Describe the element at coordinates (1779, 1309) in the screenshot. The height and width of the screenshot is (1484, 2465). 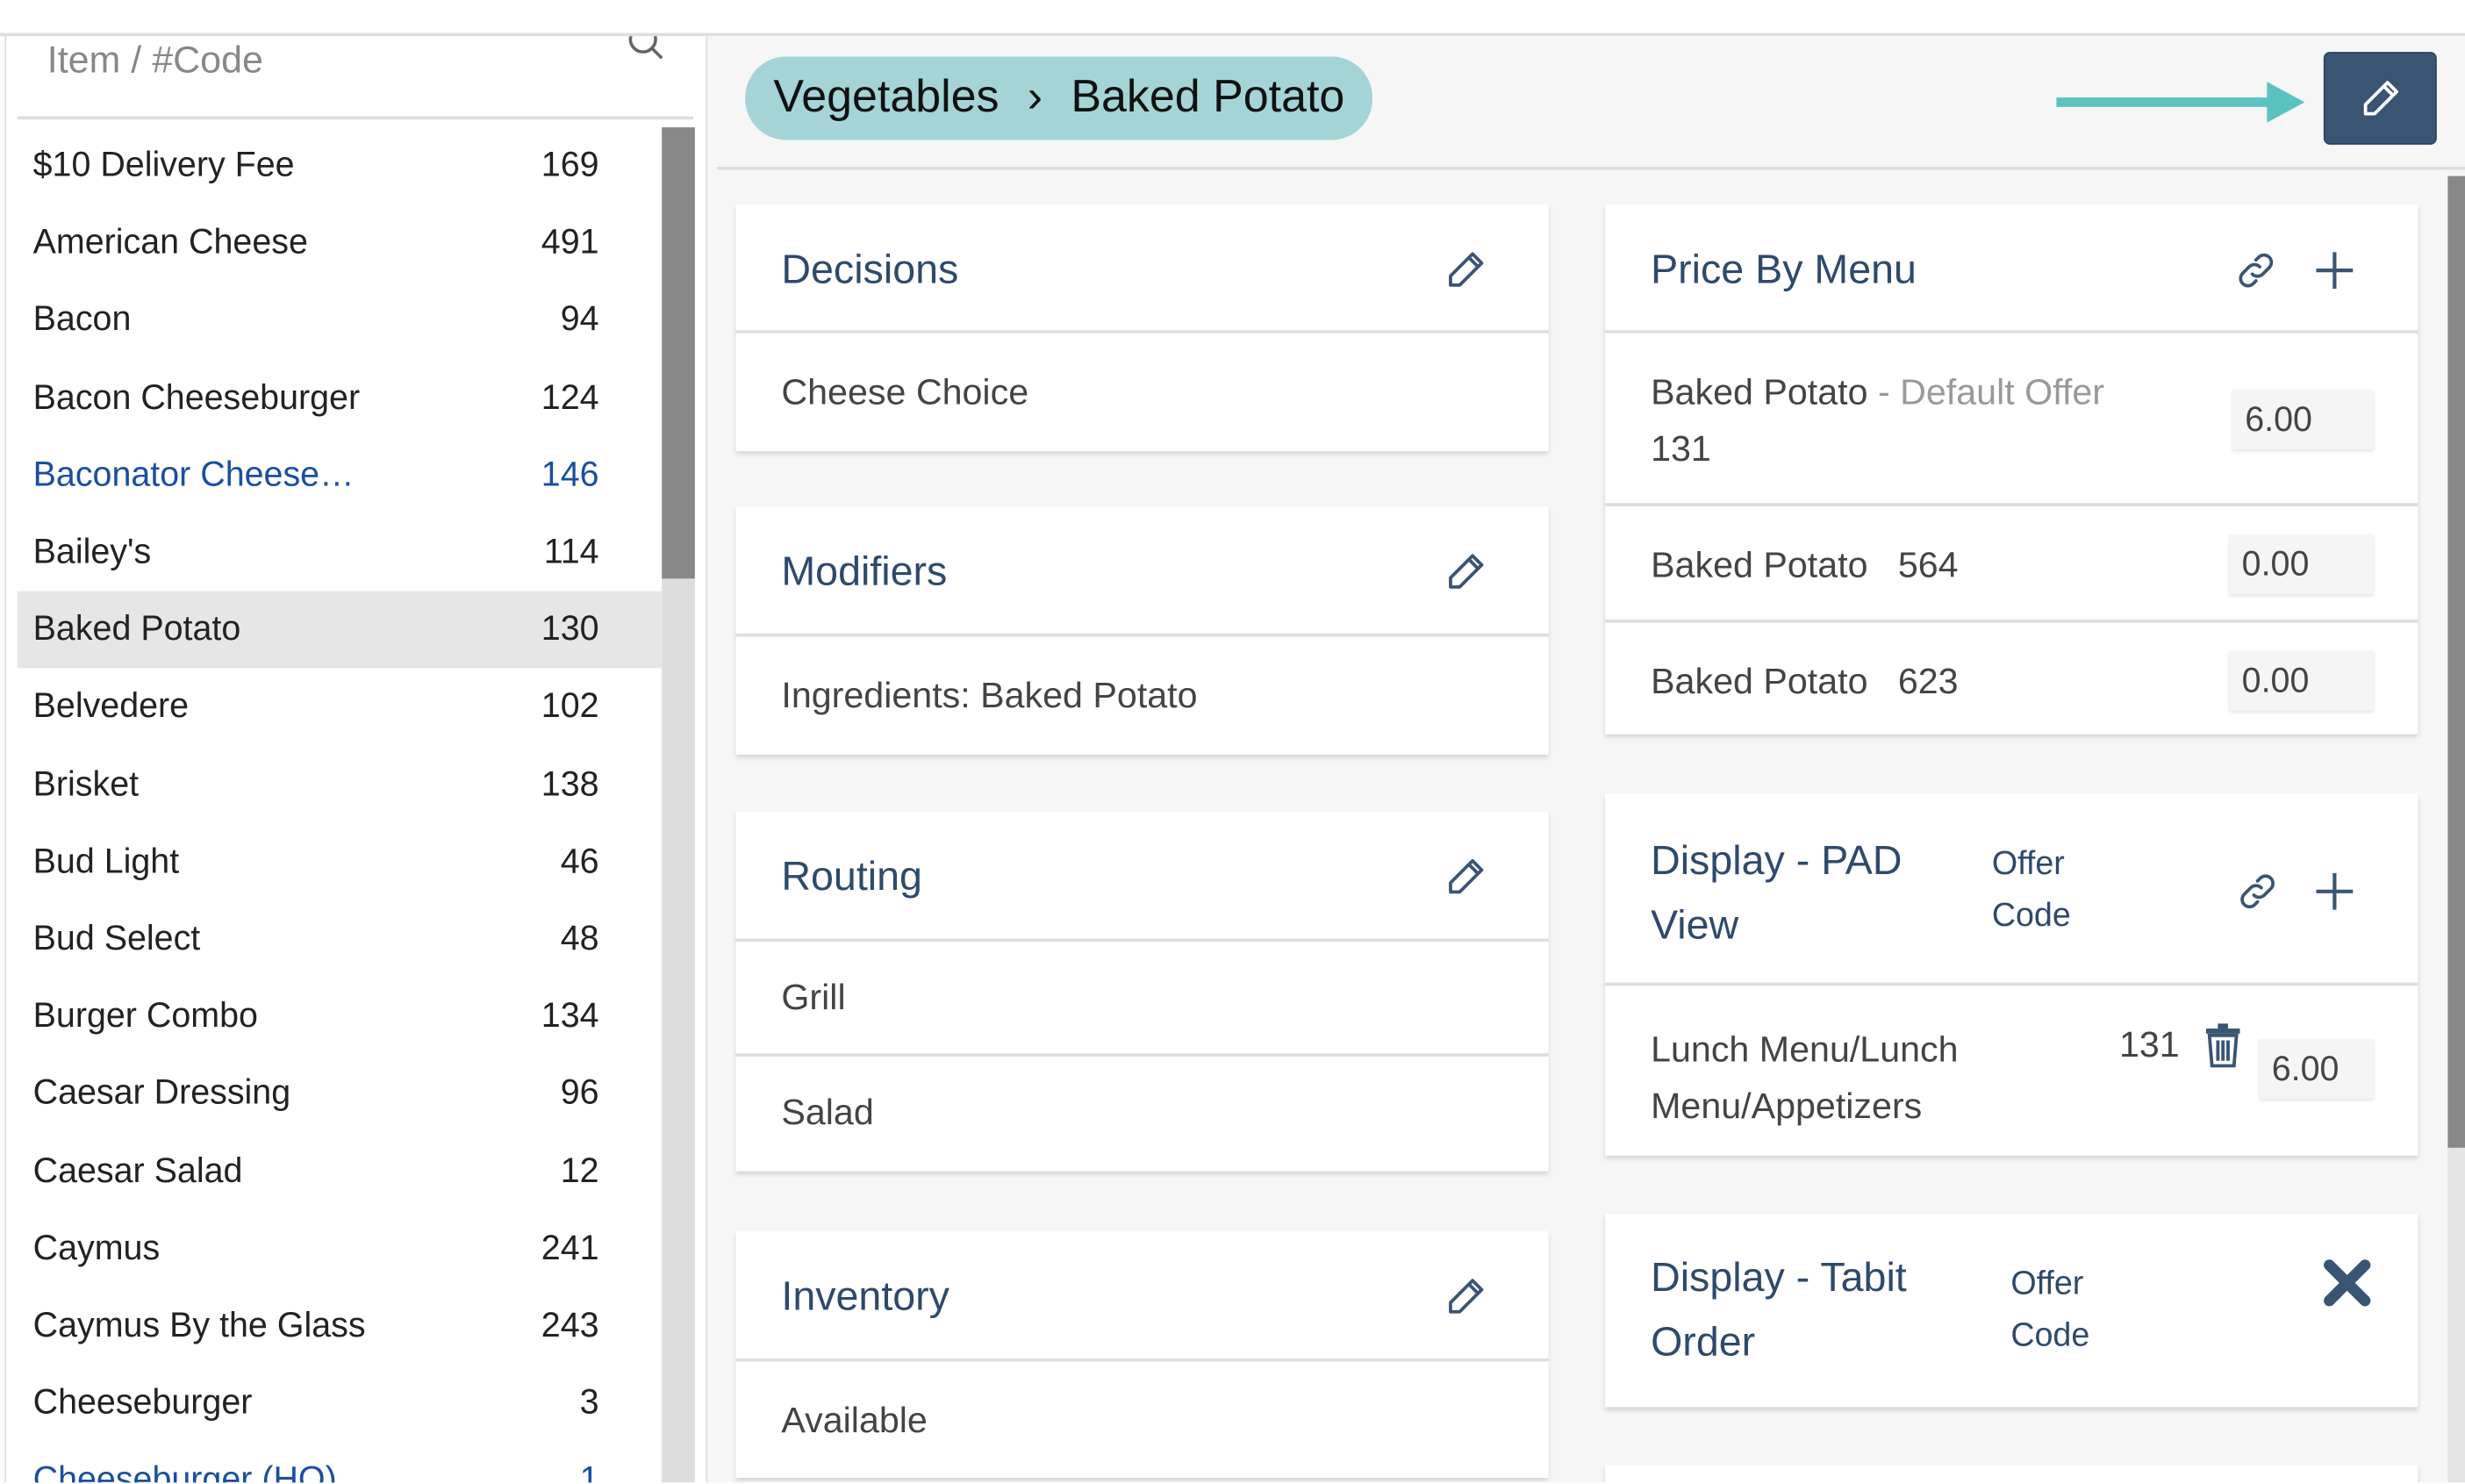
I see `card-title: Display - Tabit Order` at that location.